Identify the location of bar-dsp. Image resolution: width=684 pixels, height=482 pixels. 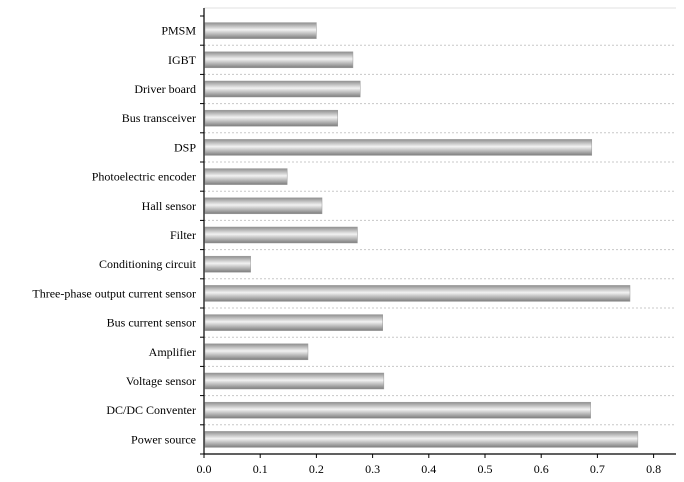
(398, 147).